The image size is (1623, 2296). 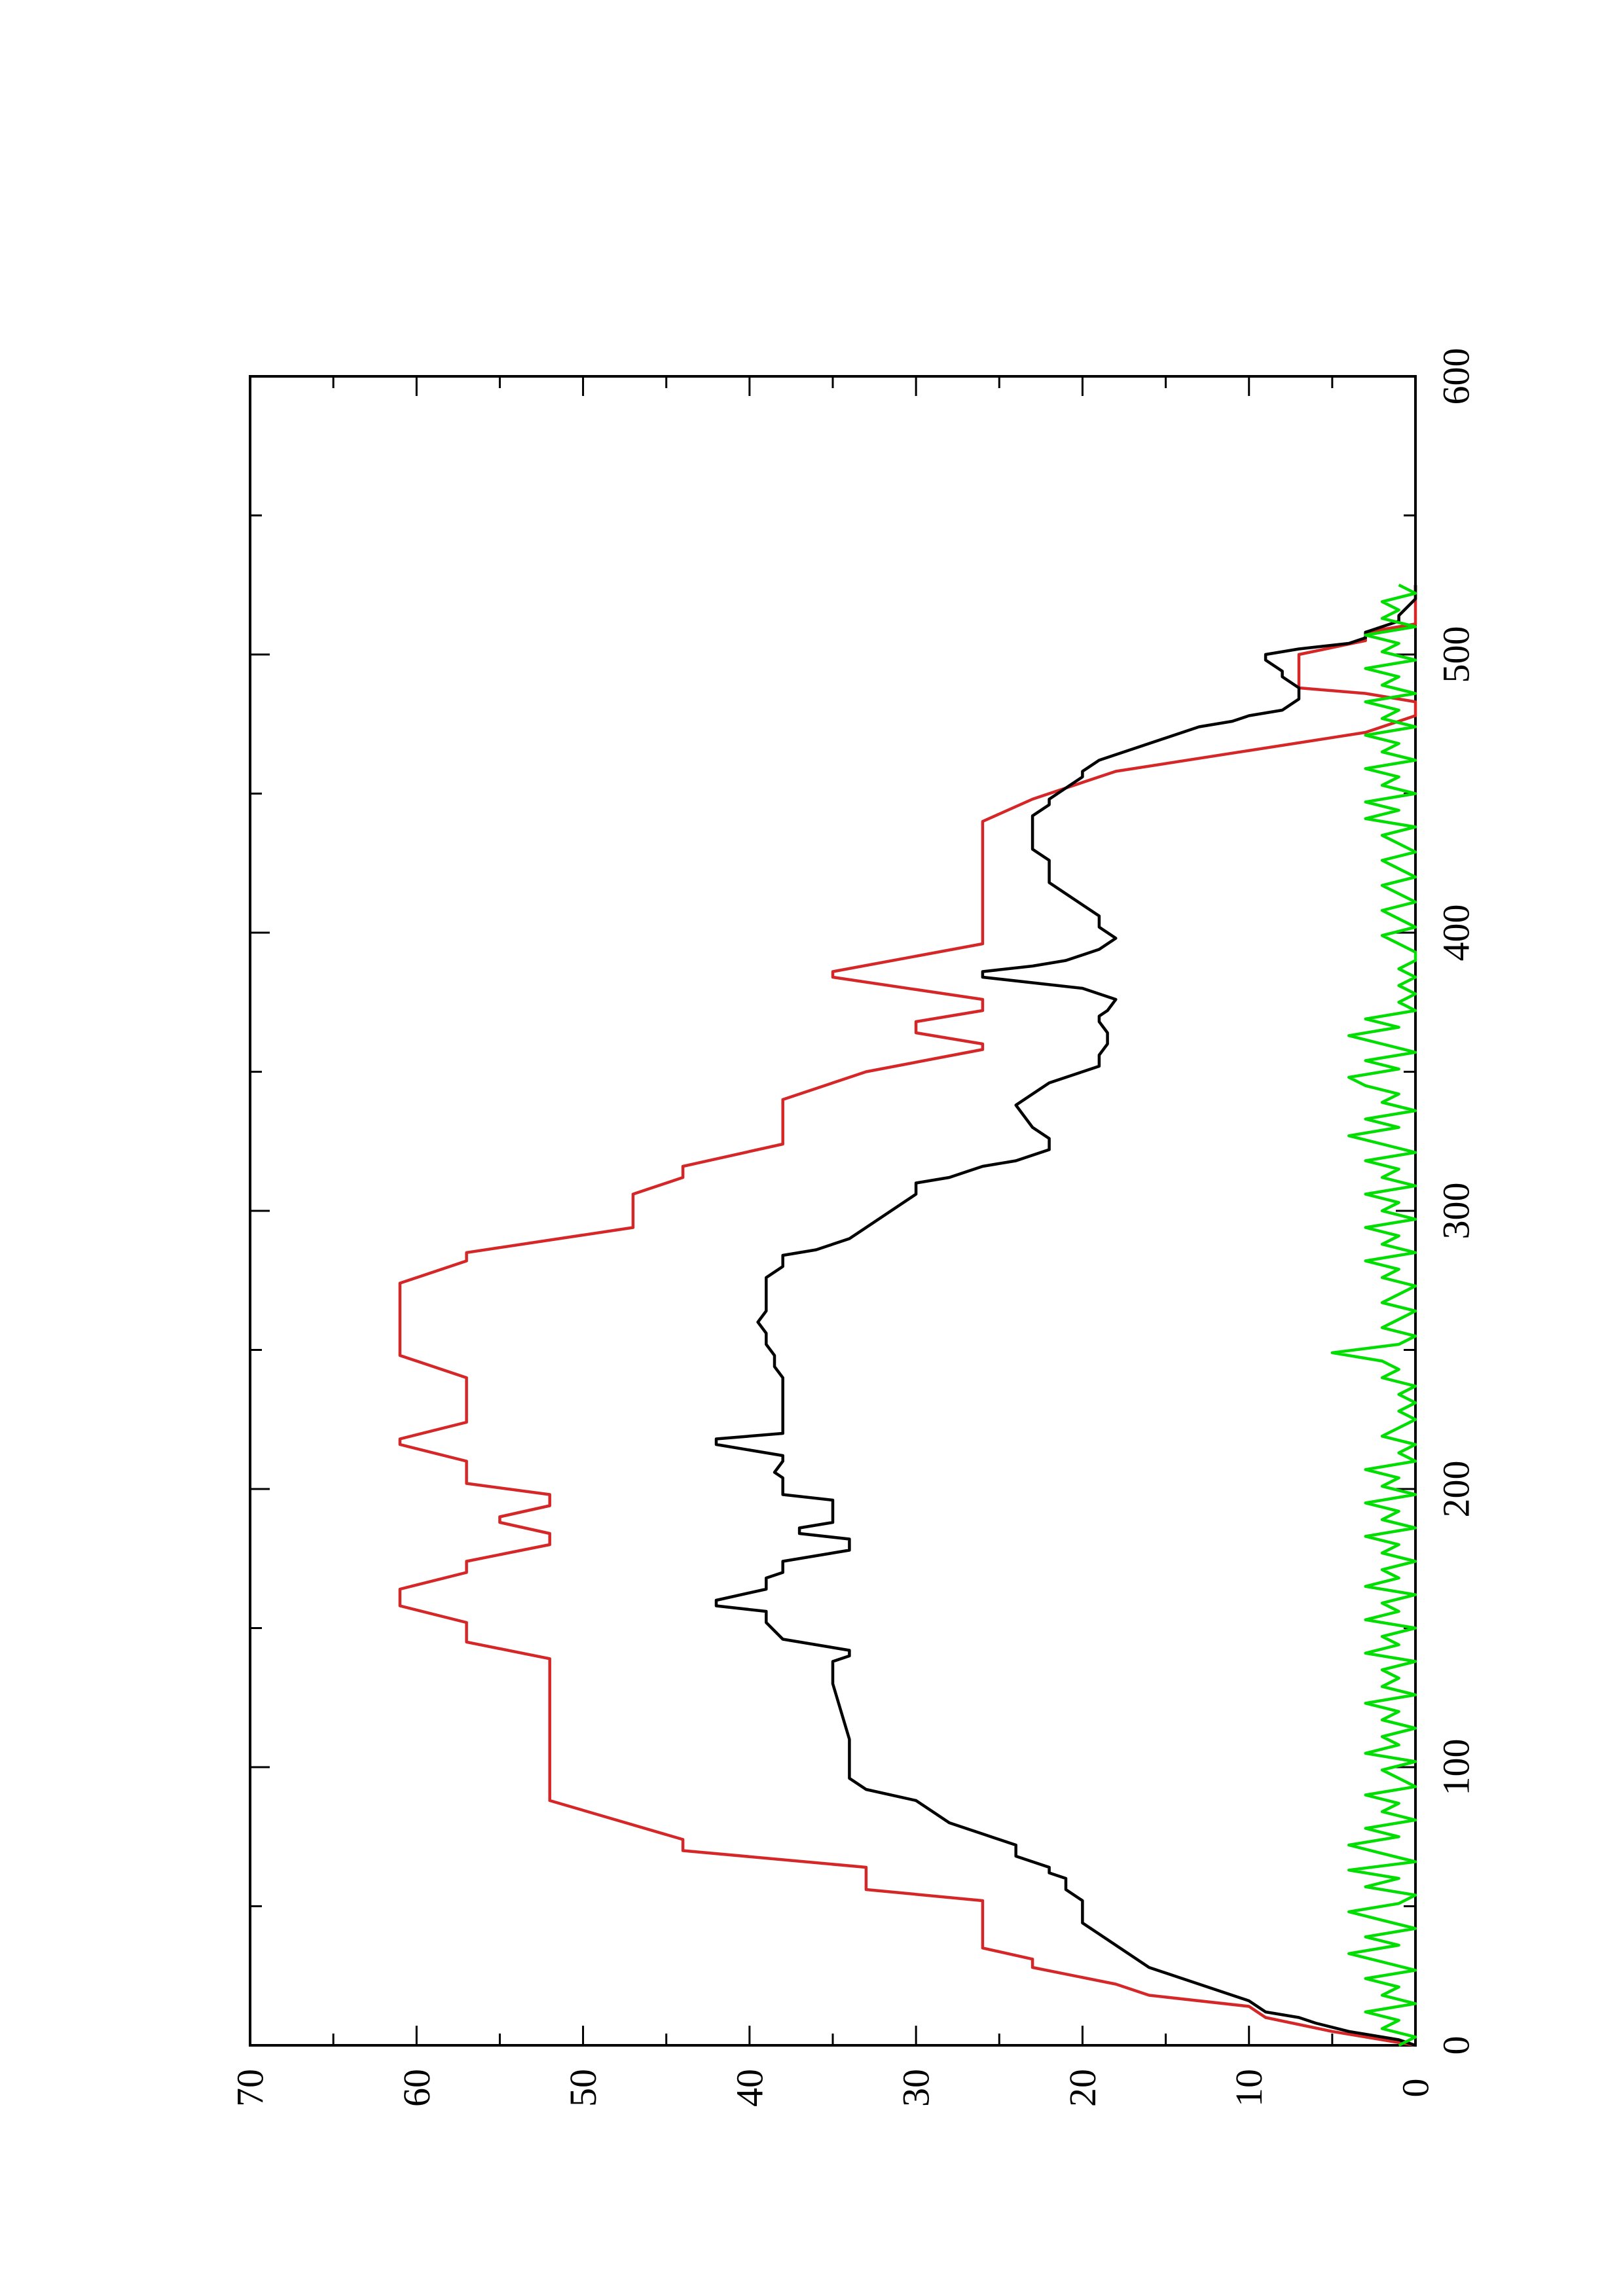 What do you see at coordinates (1416, 2088) in the screenshot?
I see `y-tick-label: 0` at bounding box center [1416, 2088].